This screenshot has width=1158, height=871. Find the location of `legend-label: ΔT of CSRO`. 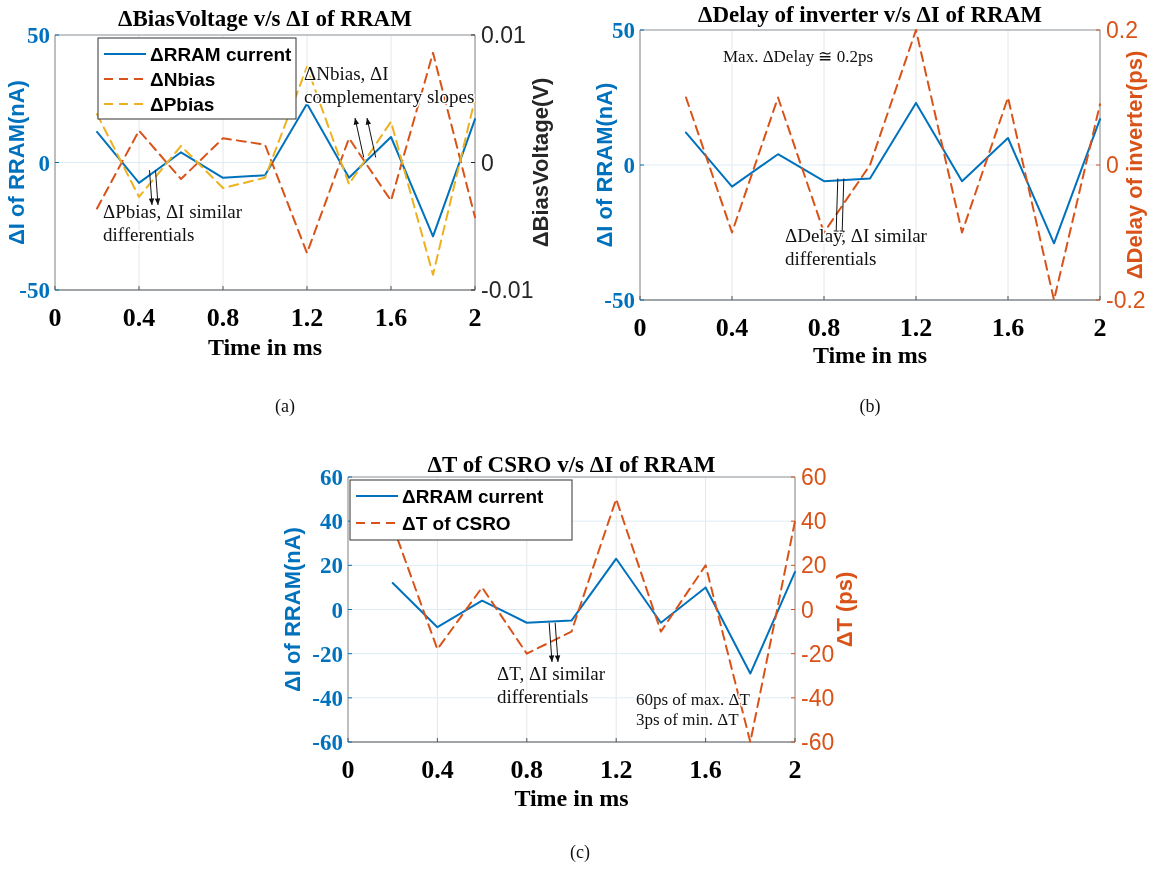

legend-label: ΔT of CSRO is located at coordinates (456, 523).